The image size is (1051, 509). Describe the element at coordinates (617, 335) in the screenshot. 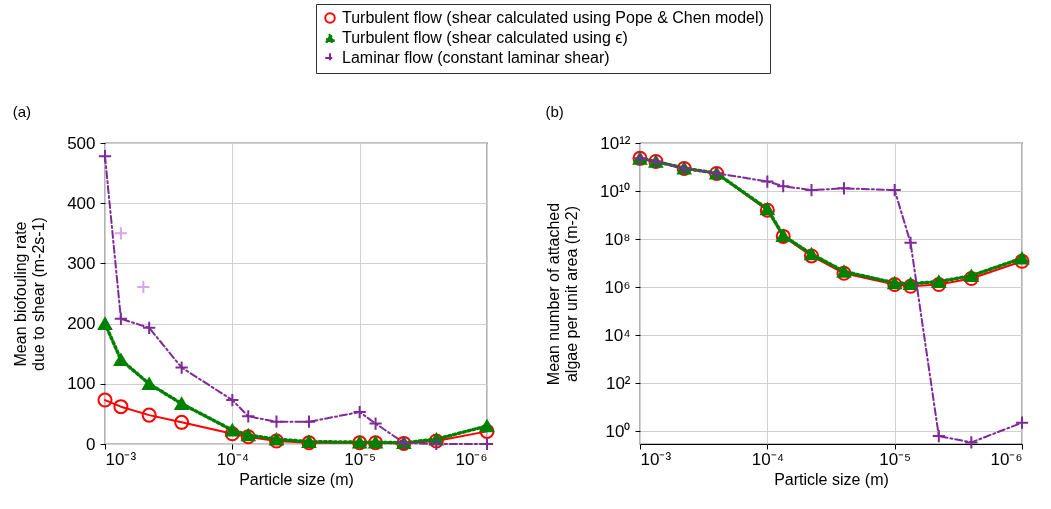

I see `y-tick-label: 10⁴` at that location.